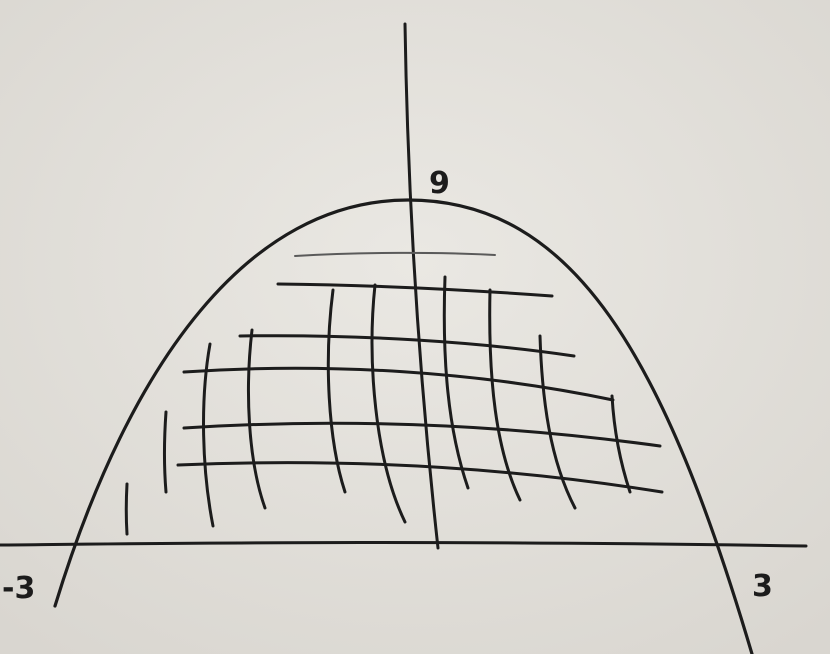 The height and width of the screenshot is (654, 830). Describe the element at coordinates (439, 183) in the screenshot. I see `y-intercept-label: 9` at that location.